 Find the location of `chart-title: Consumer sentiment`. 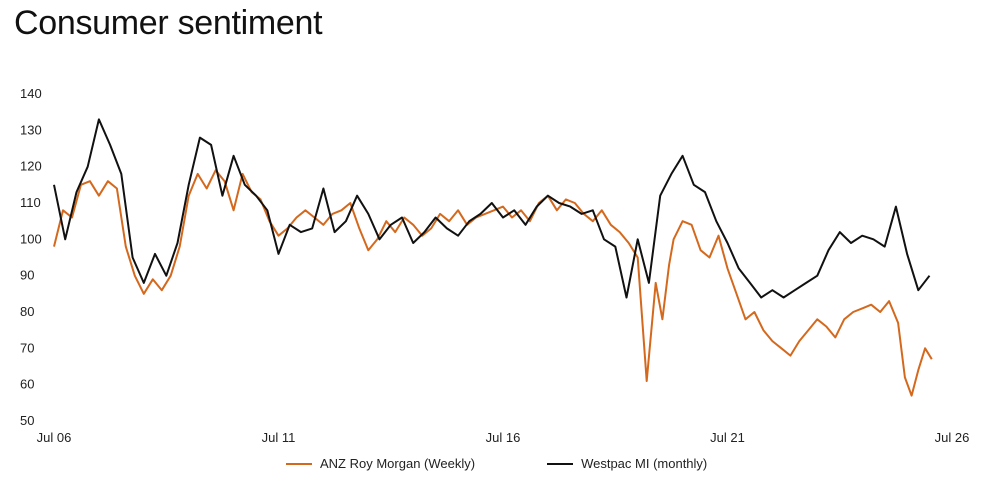

chart-title: Consumer sentiment is located at coordinates (168, 23).